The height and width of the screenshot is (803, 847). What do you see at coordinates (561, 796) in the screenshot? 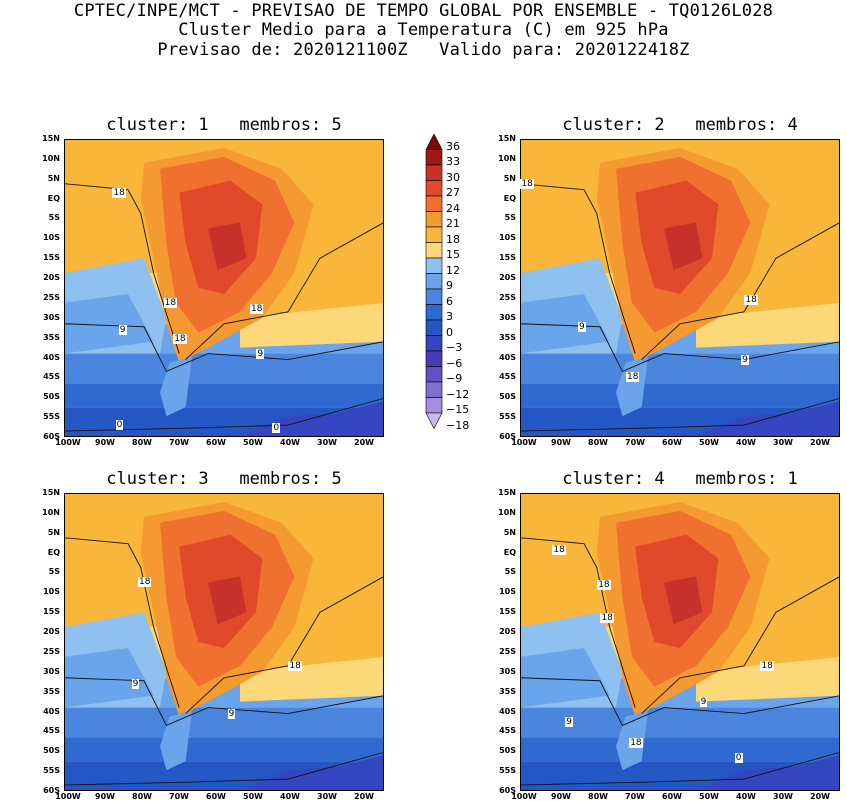
I see `longitude-label: 90W` at bounding box center [561, 796].